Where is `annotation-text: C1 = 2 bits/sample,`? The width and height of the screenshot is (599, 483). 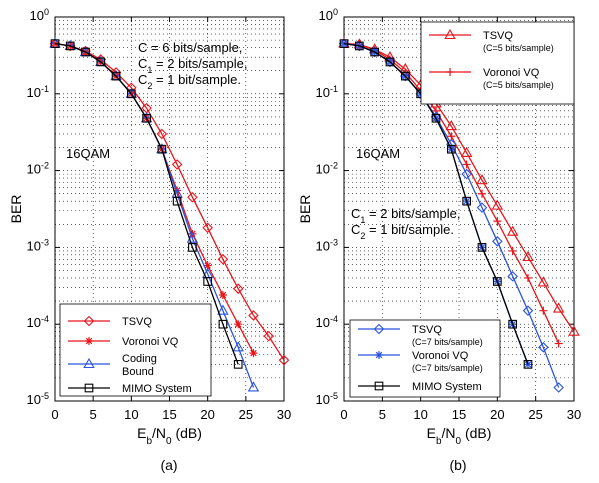
annotation-text: C1 = 2 bits/sample, is located at coordinates (192, 65).